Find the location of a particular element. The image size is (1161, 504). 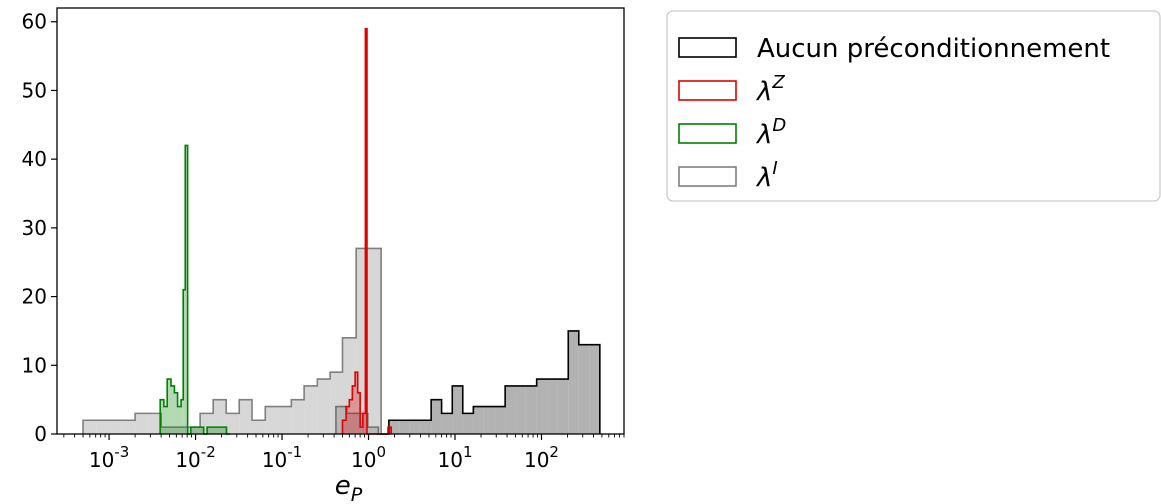

x-axis-label: eP is located at coordinates (349, 487).